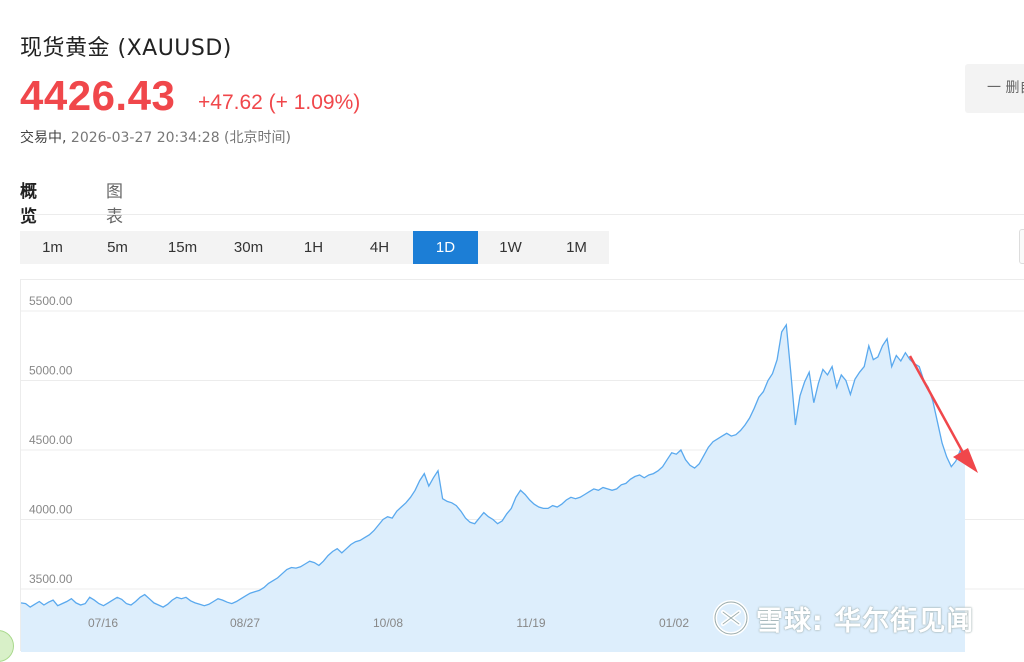  Describe the element at coordinates (445, 247) in the screenshot. I see `period-1d: 1D` at that location.